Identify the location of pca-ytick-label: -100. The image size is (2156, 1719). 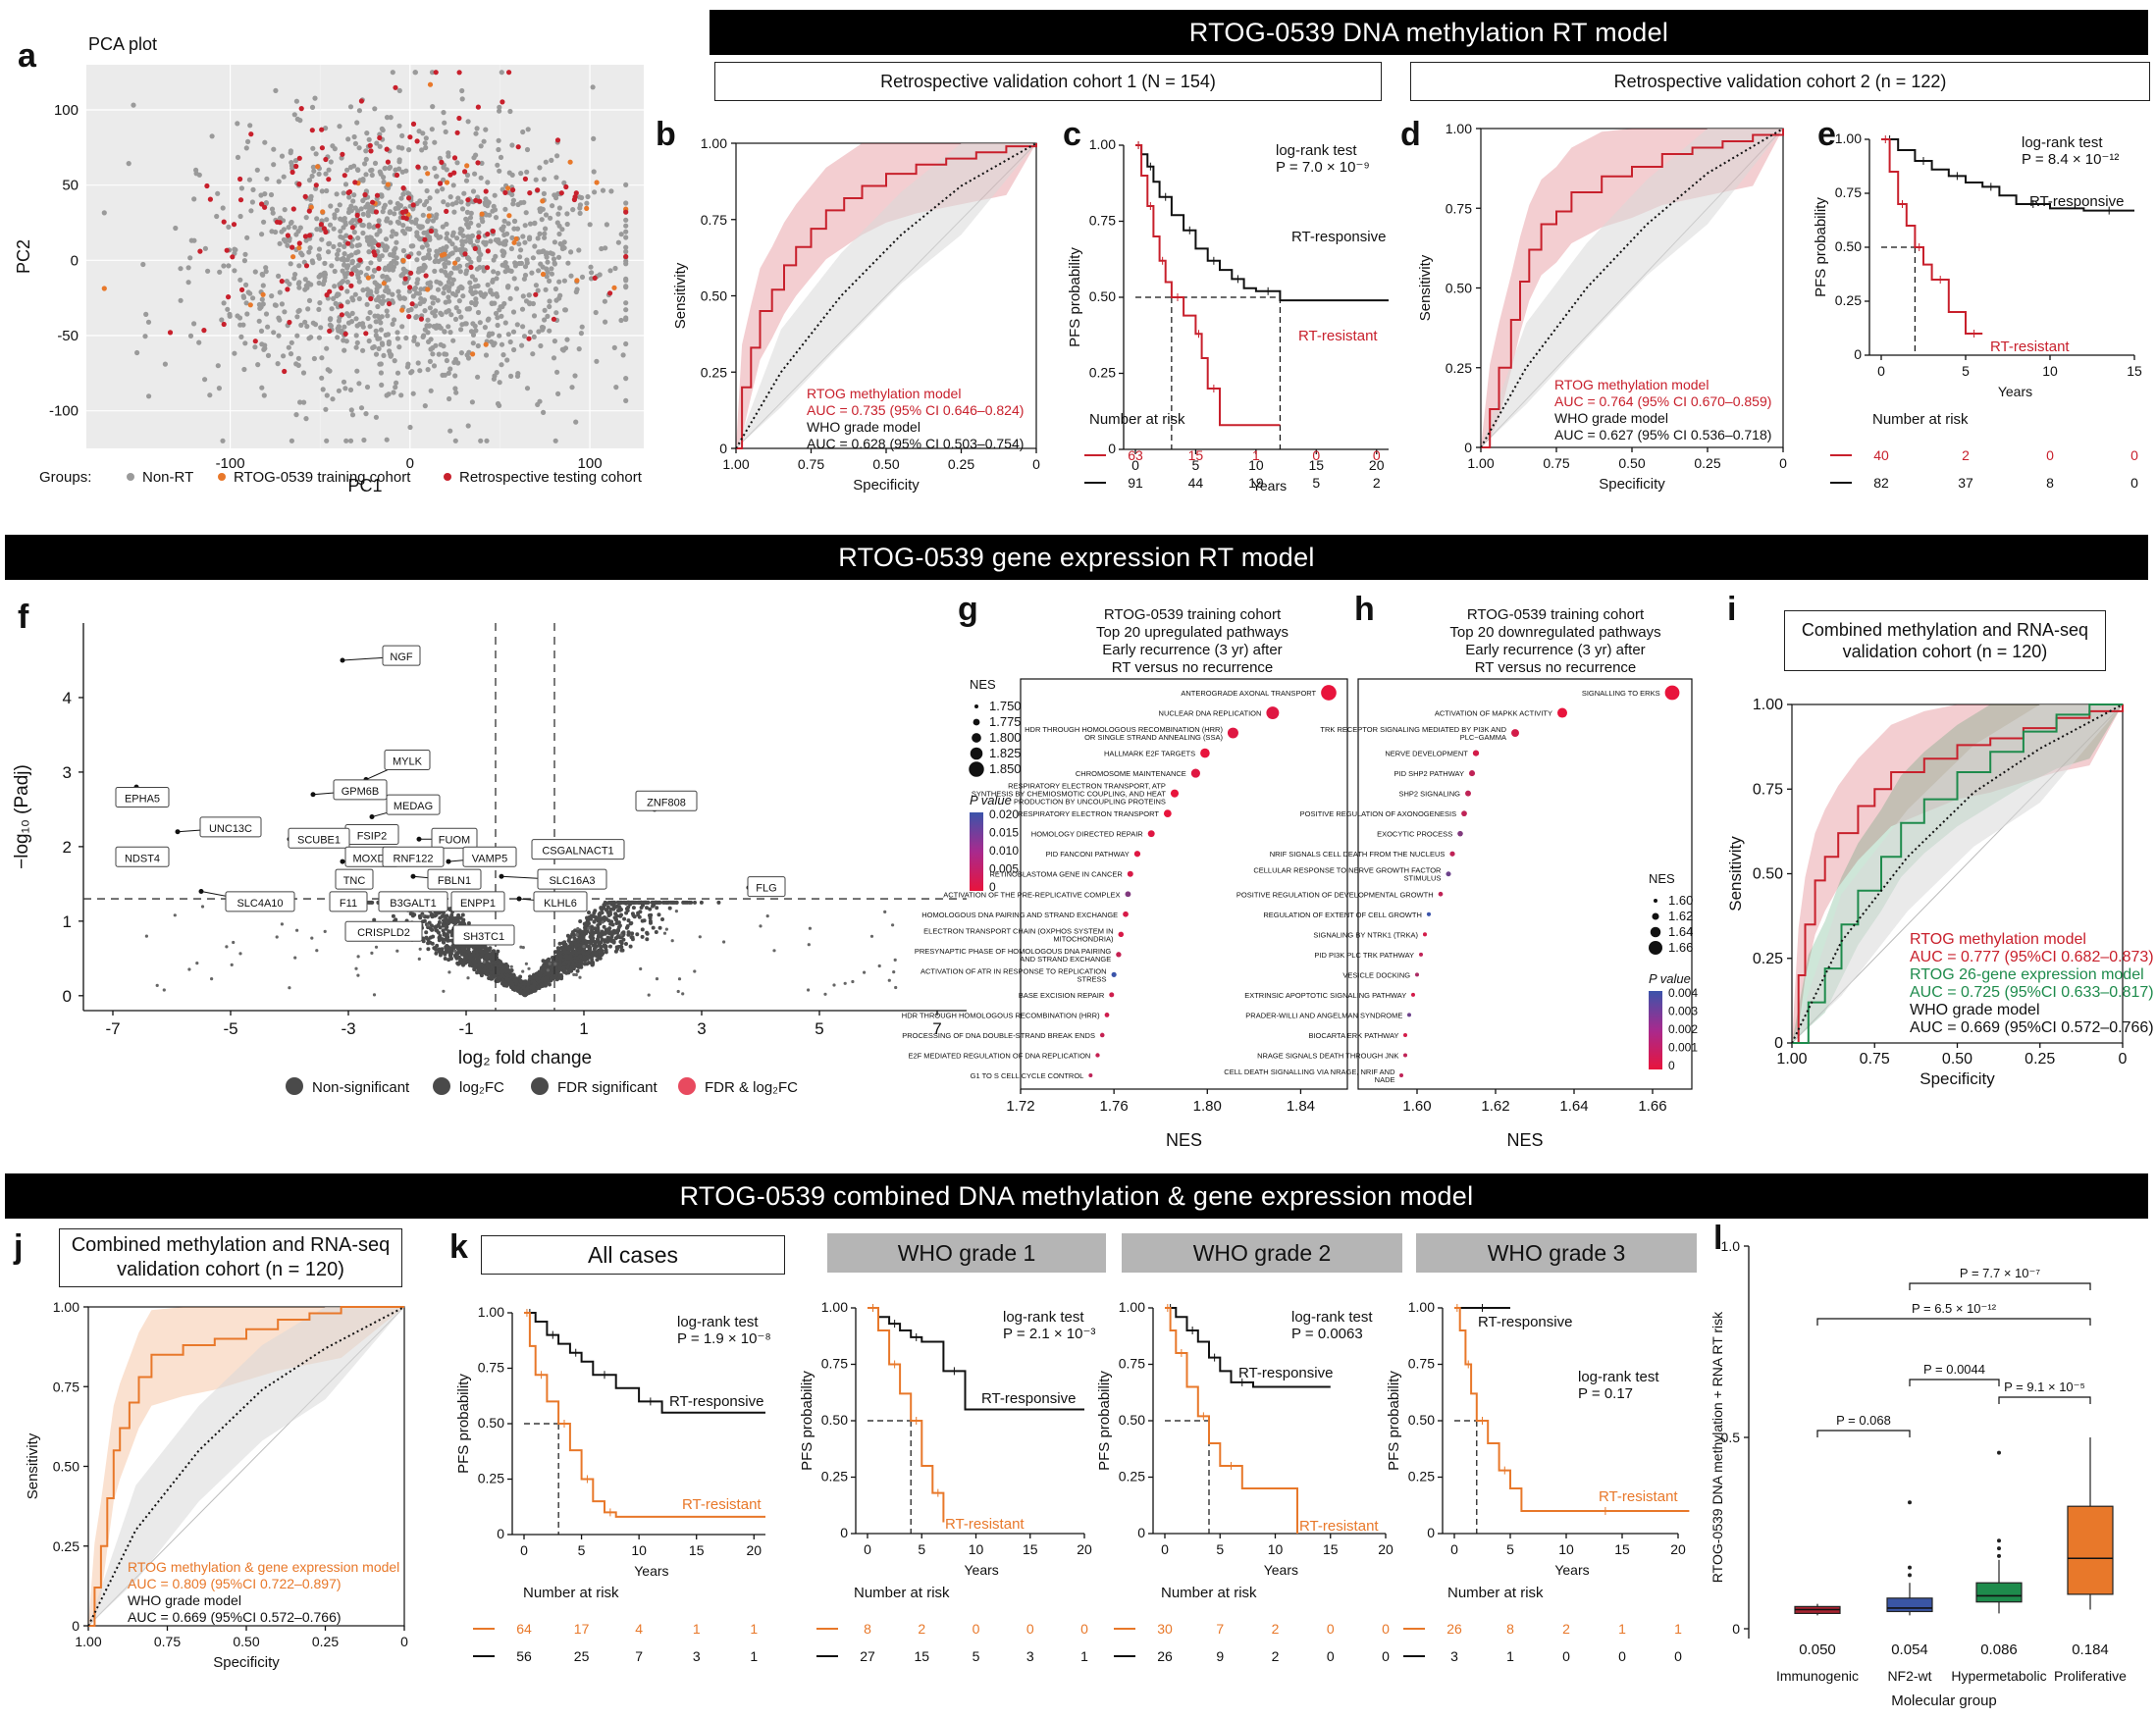
(64, 412).